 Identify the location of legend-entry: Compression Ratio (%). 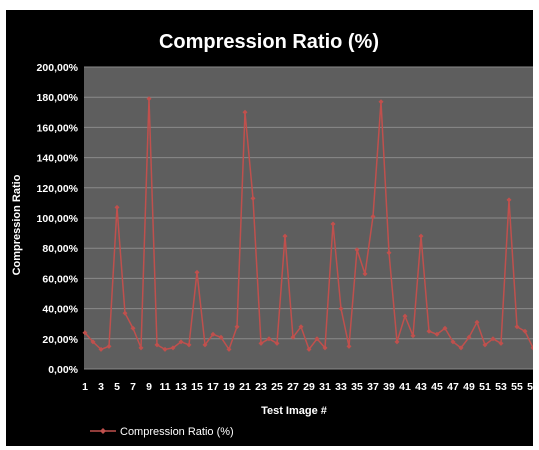
(177, 432).